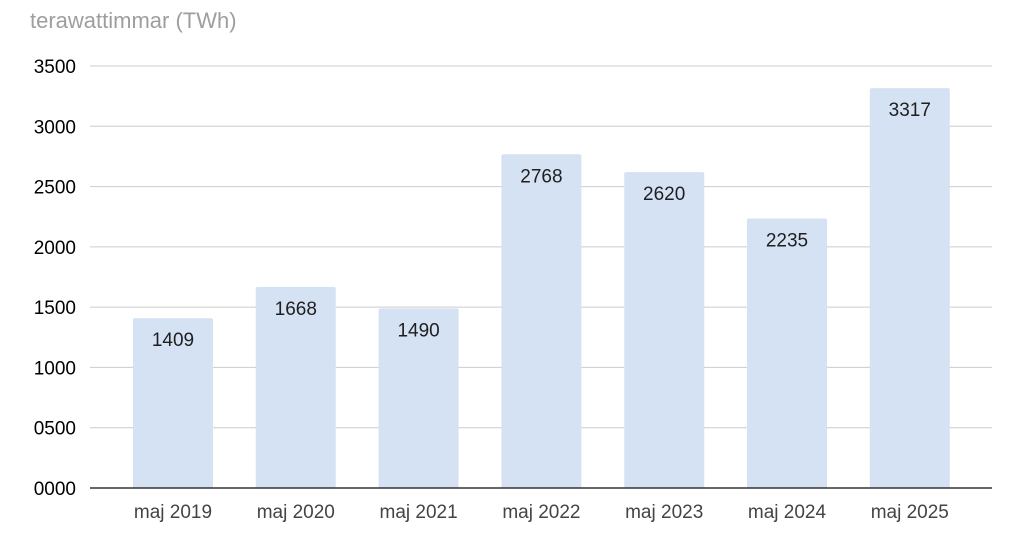 The height and width of the screenshot is (554, 1024). What do you see at coordinates (664, 512) in the screenshot?
I see `x-category-label: maj 2023` at bounding box center [664, 512].